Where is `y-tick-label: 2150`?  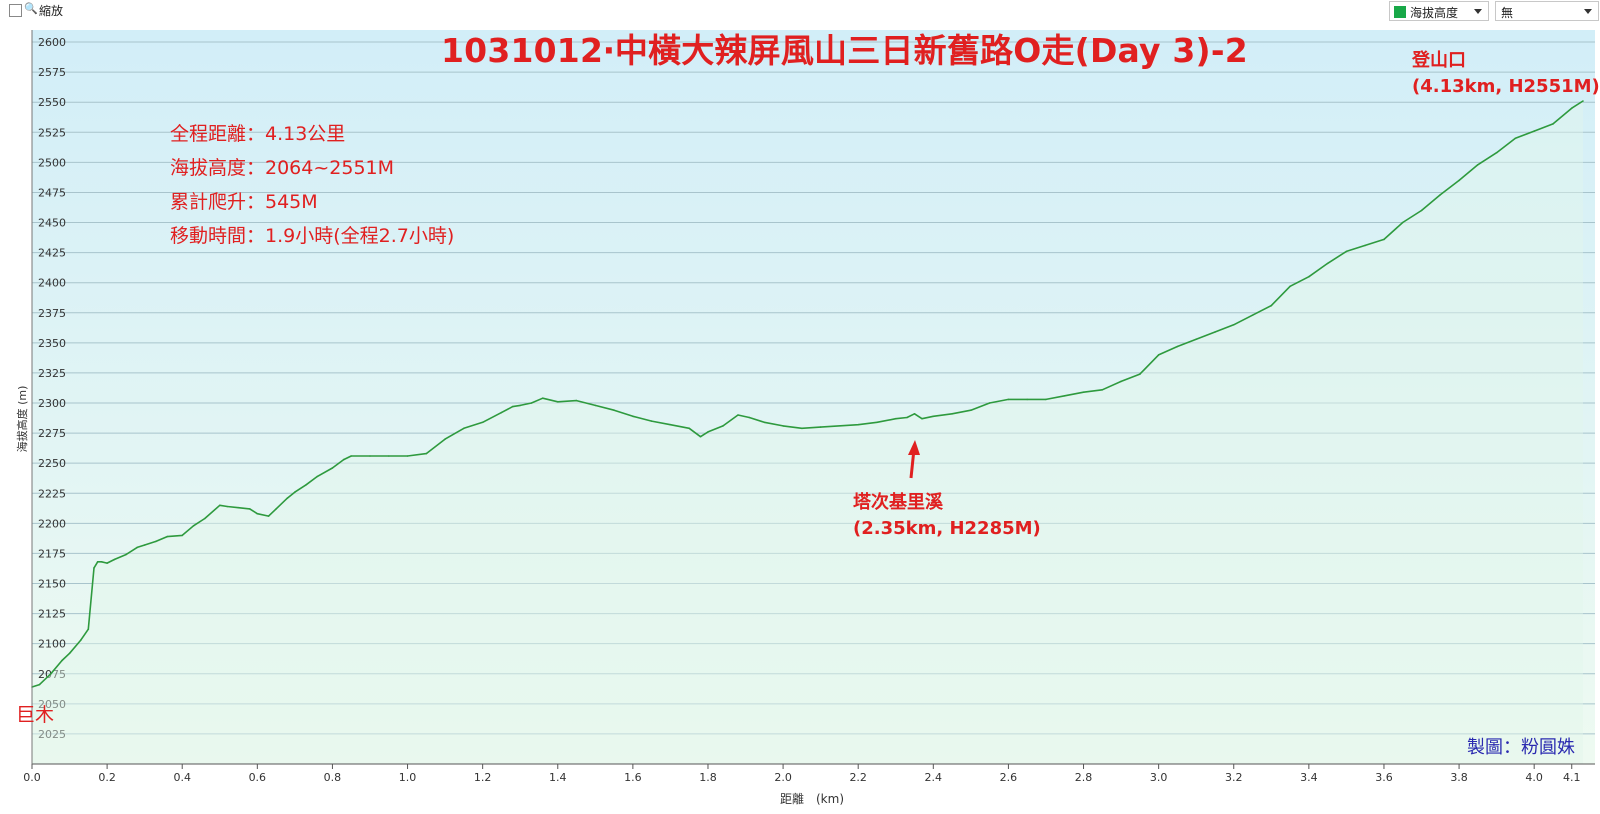 y-tick-label: 2150 is located at coordinates (52, 584).